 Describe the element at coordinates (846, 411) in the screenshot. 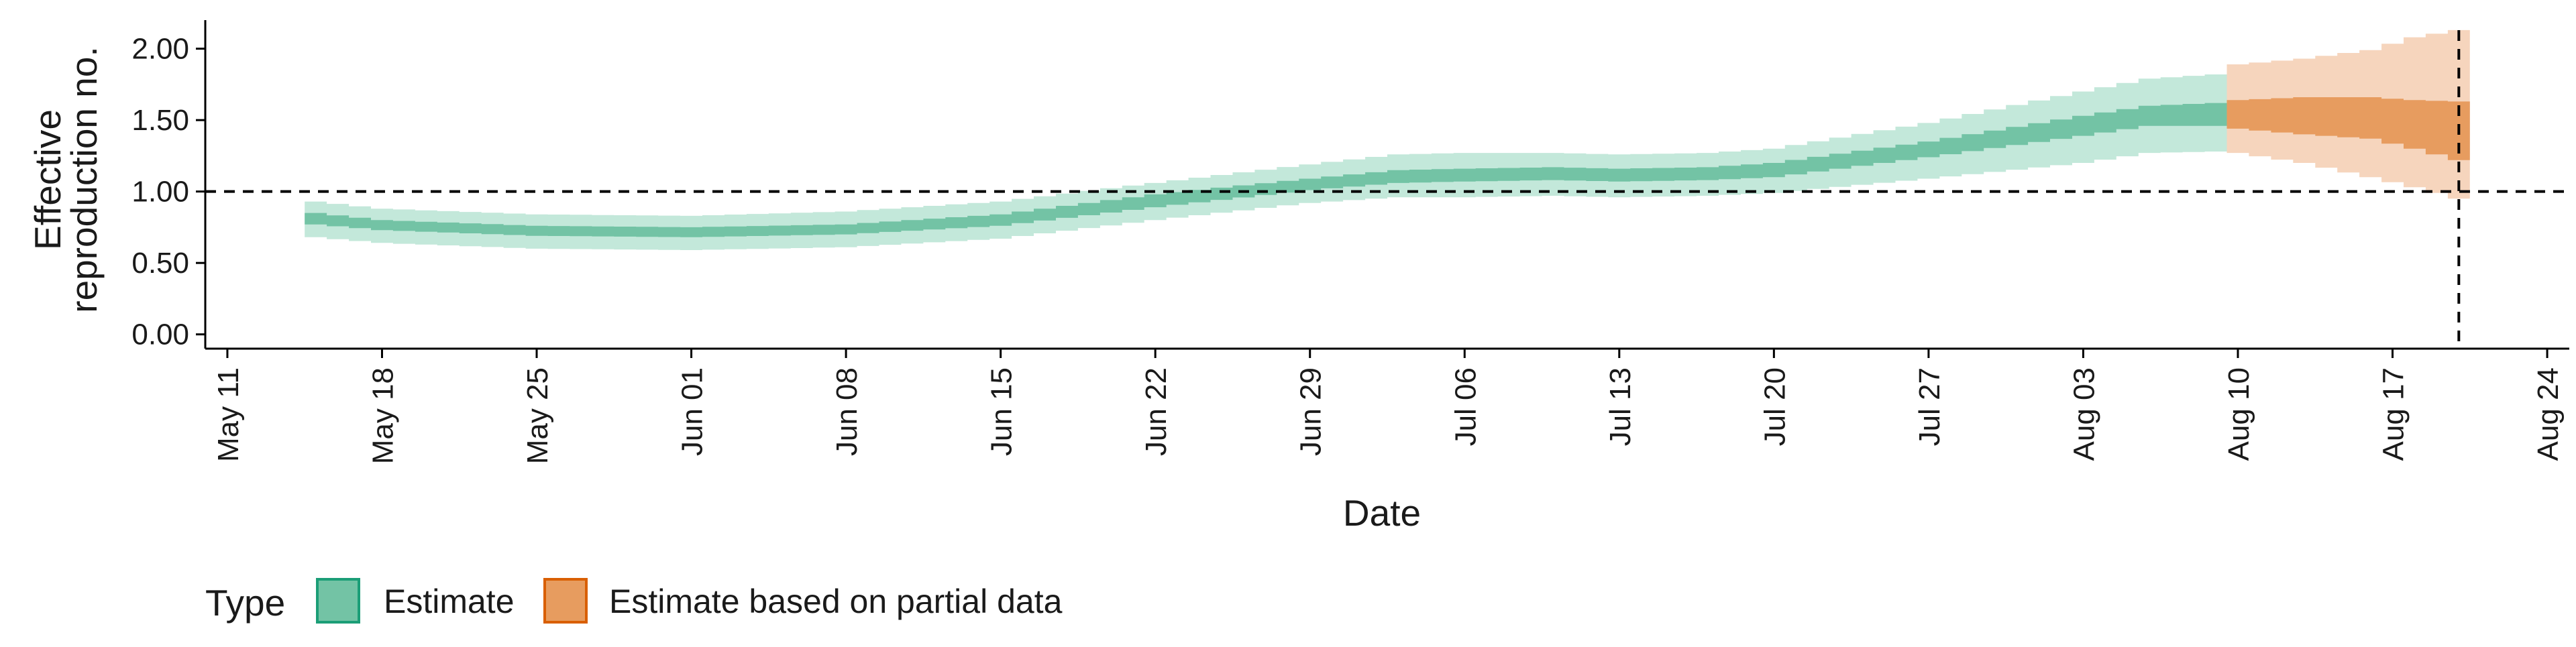

I see `x-tick-label: Jun 08` at that location.